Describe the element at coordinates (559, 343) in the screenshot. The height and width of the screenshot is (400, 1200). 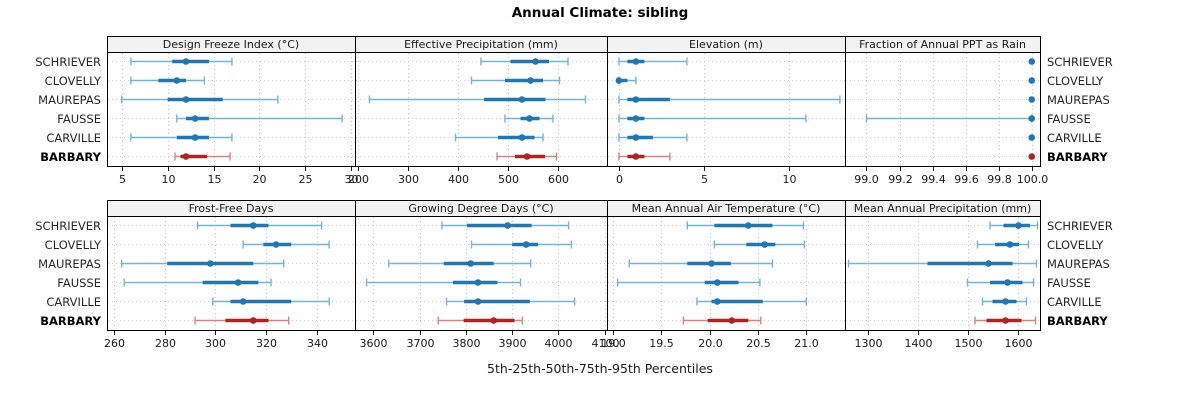
I see `axis-tick-label: 4000` at that location.